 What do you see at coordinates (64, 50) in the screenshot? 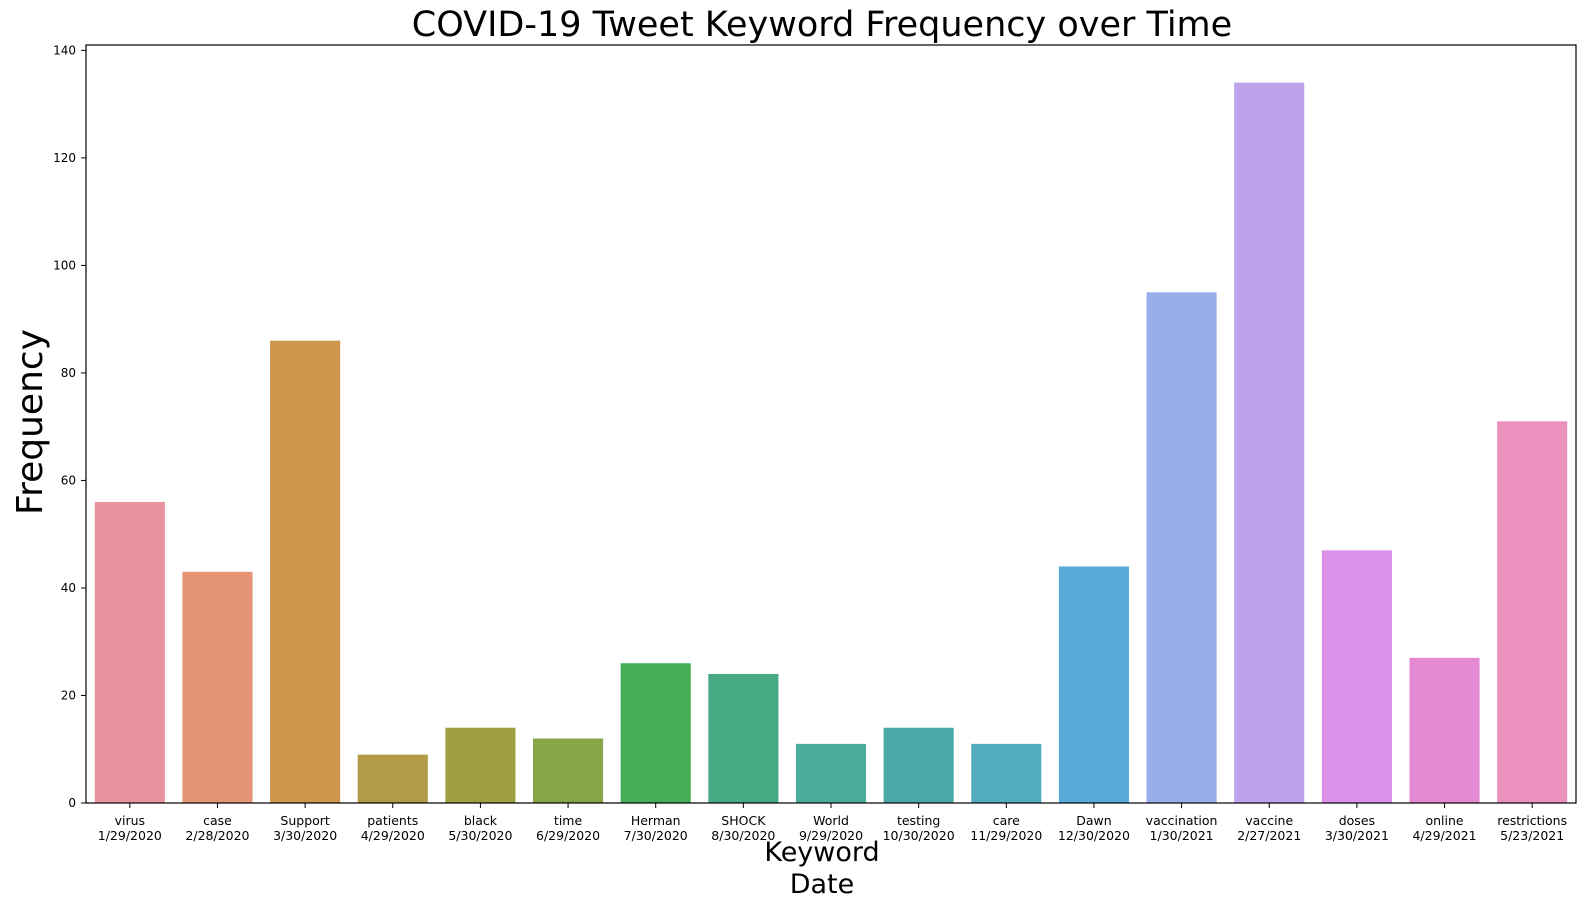
I see `y-tick-label: 140` at bounding box center [64, 50].